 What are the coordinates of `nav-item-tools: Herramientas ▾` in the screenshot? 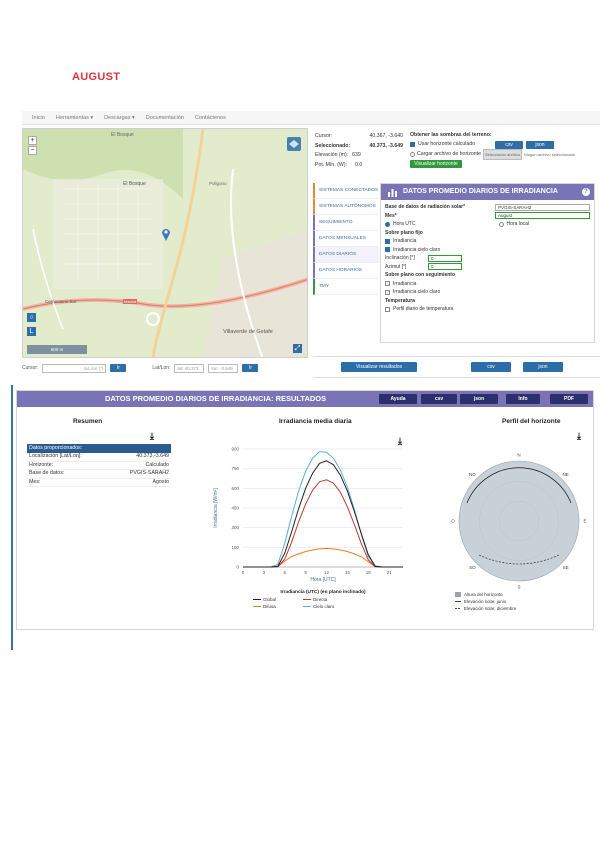 It's located at (74, 117).